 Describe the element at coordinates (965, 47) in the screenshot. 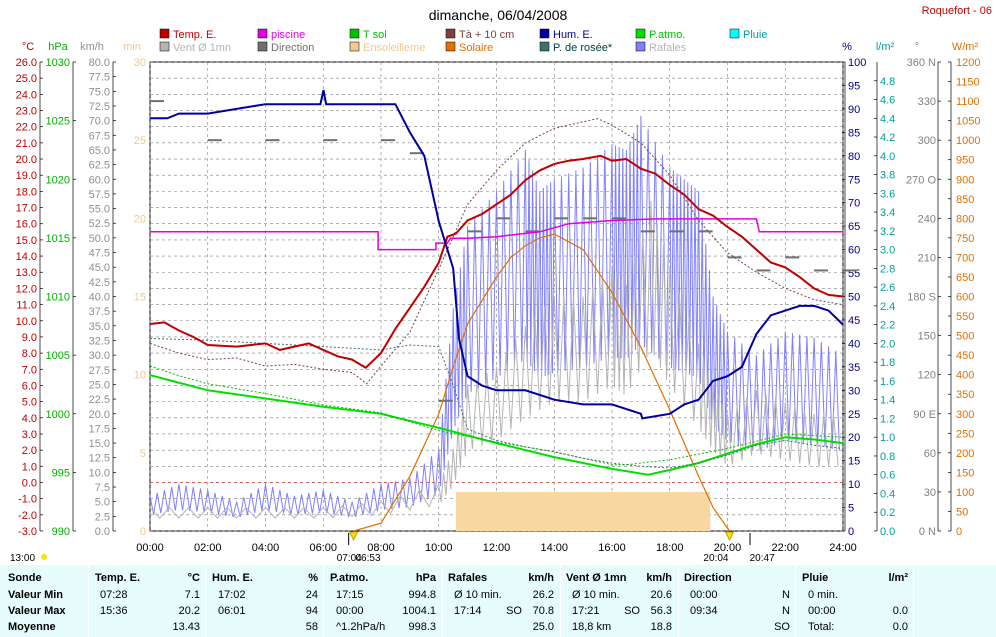

I see `axis-unit-solar: W/m²` at that location.